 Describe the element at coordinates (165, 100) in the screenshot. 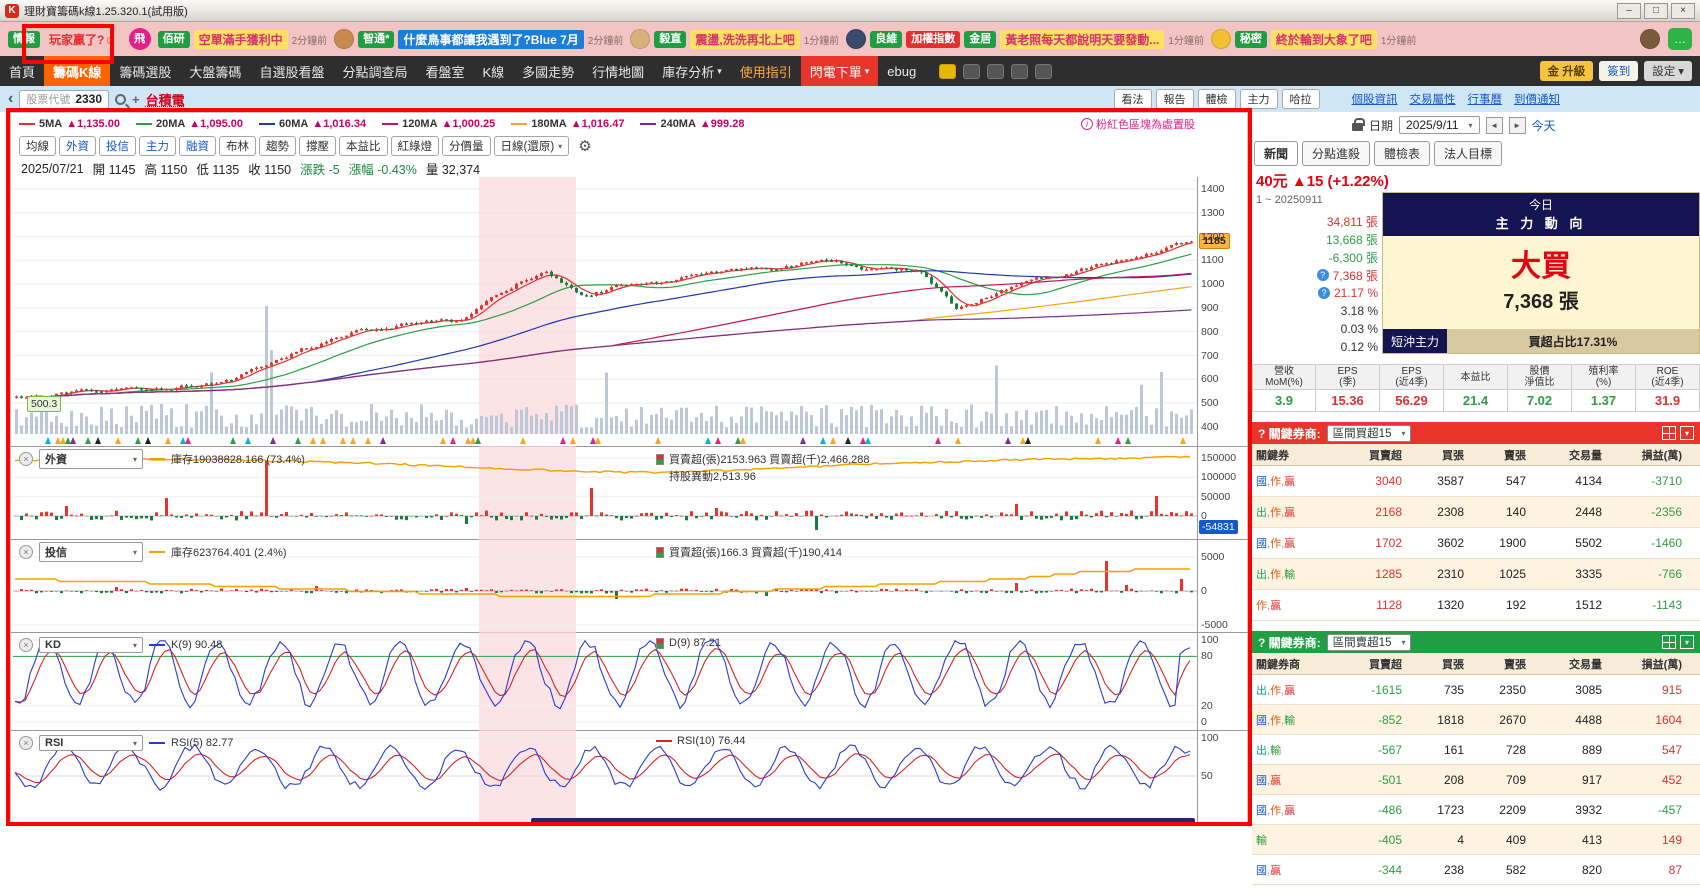

I see `stock-name: 台積電` at that location.